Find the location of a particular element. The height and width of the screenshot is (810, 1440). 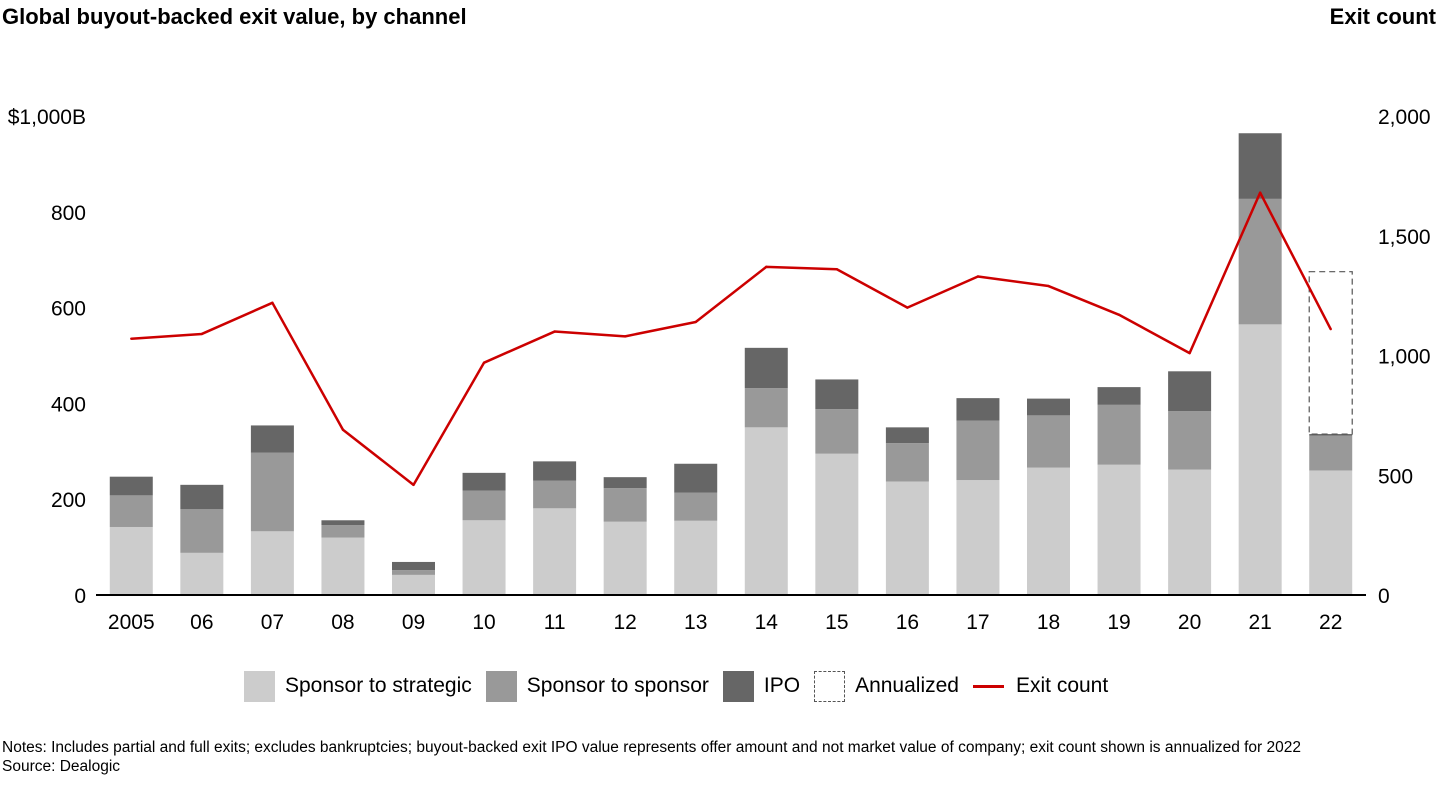

source-text: Source: Dealogic is located at coordinates (61, 766).